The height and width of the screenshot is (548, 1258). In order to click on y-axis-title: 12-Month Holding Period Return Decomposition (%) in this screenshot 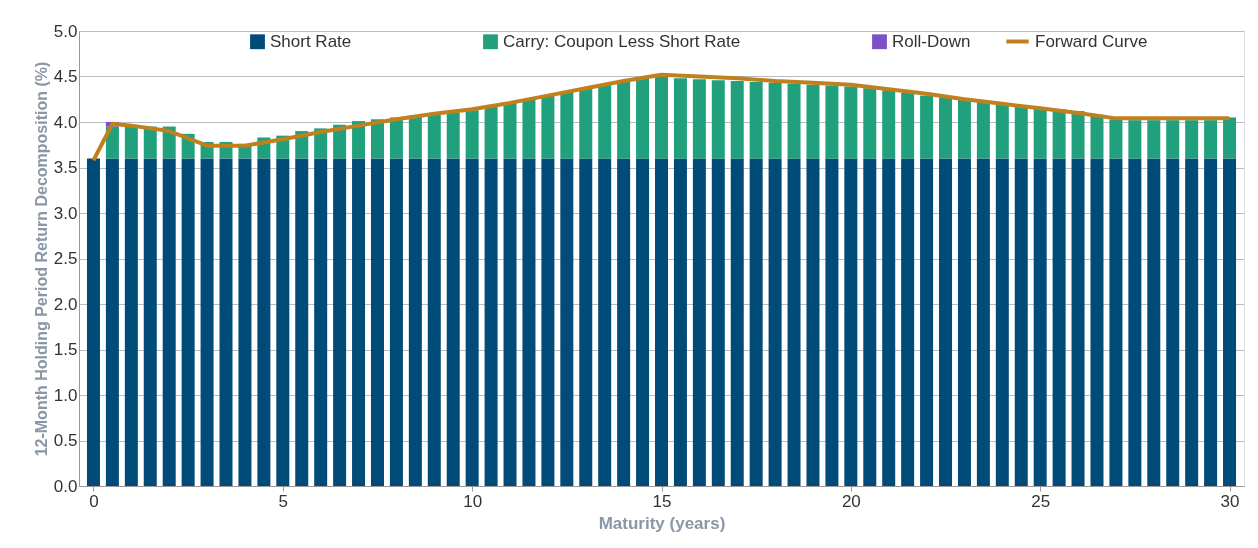, I will do `click(41, 259)`.